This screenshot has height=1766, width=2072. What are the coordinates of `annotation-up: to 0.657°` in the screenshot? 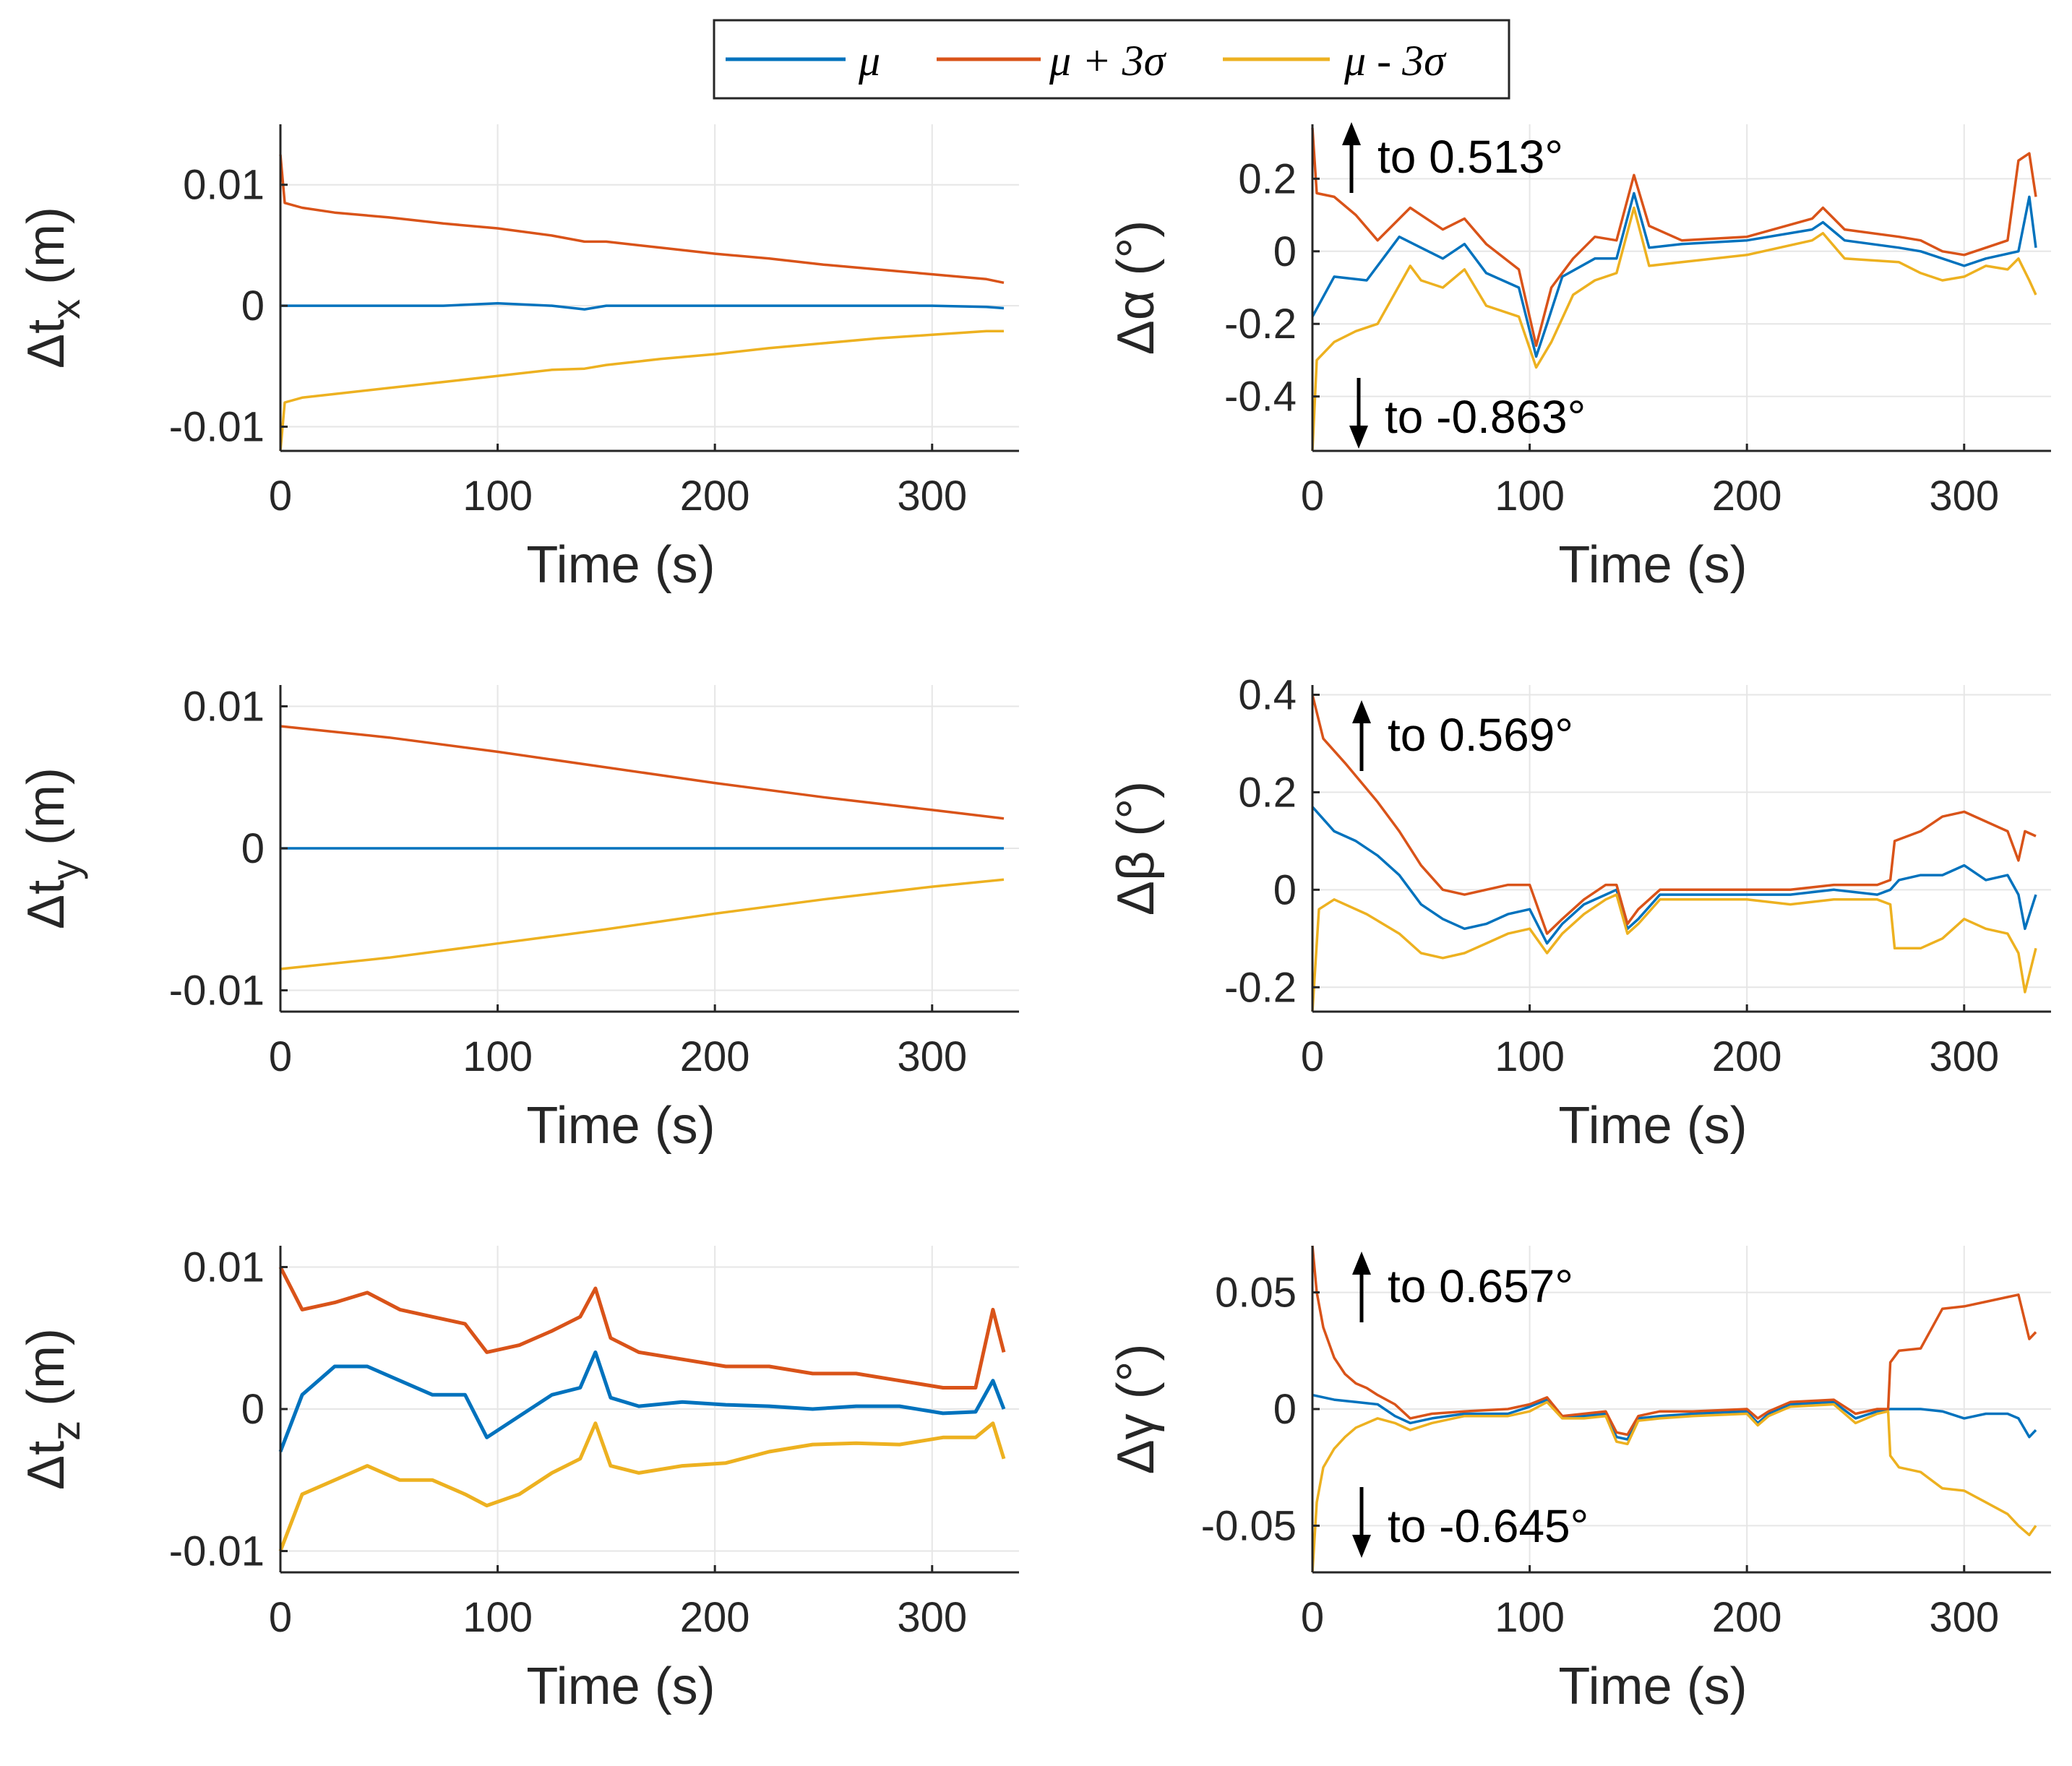 It's located at (1462, 1287).